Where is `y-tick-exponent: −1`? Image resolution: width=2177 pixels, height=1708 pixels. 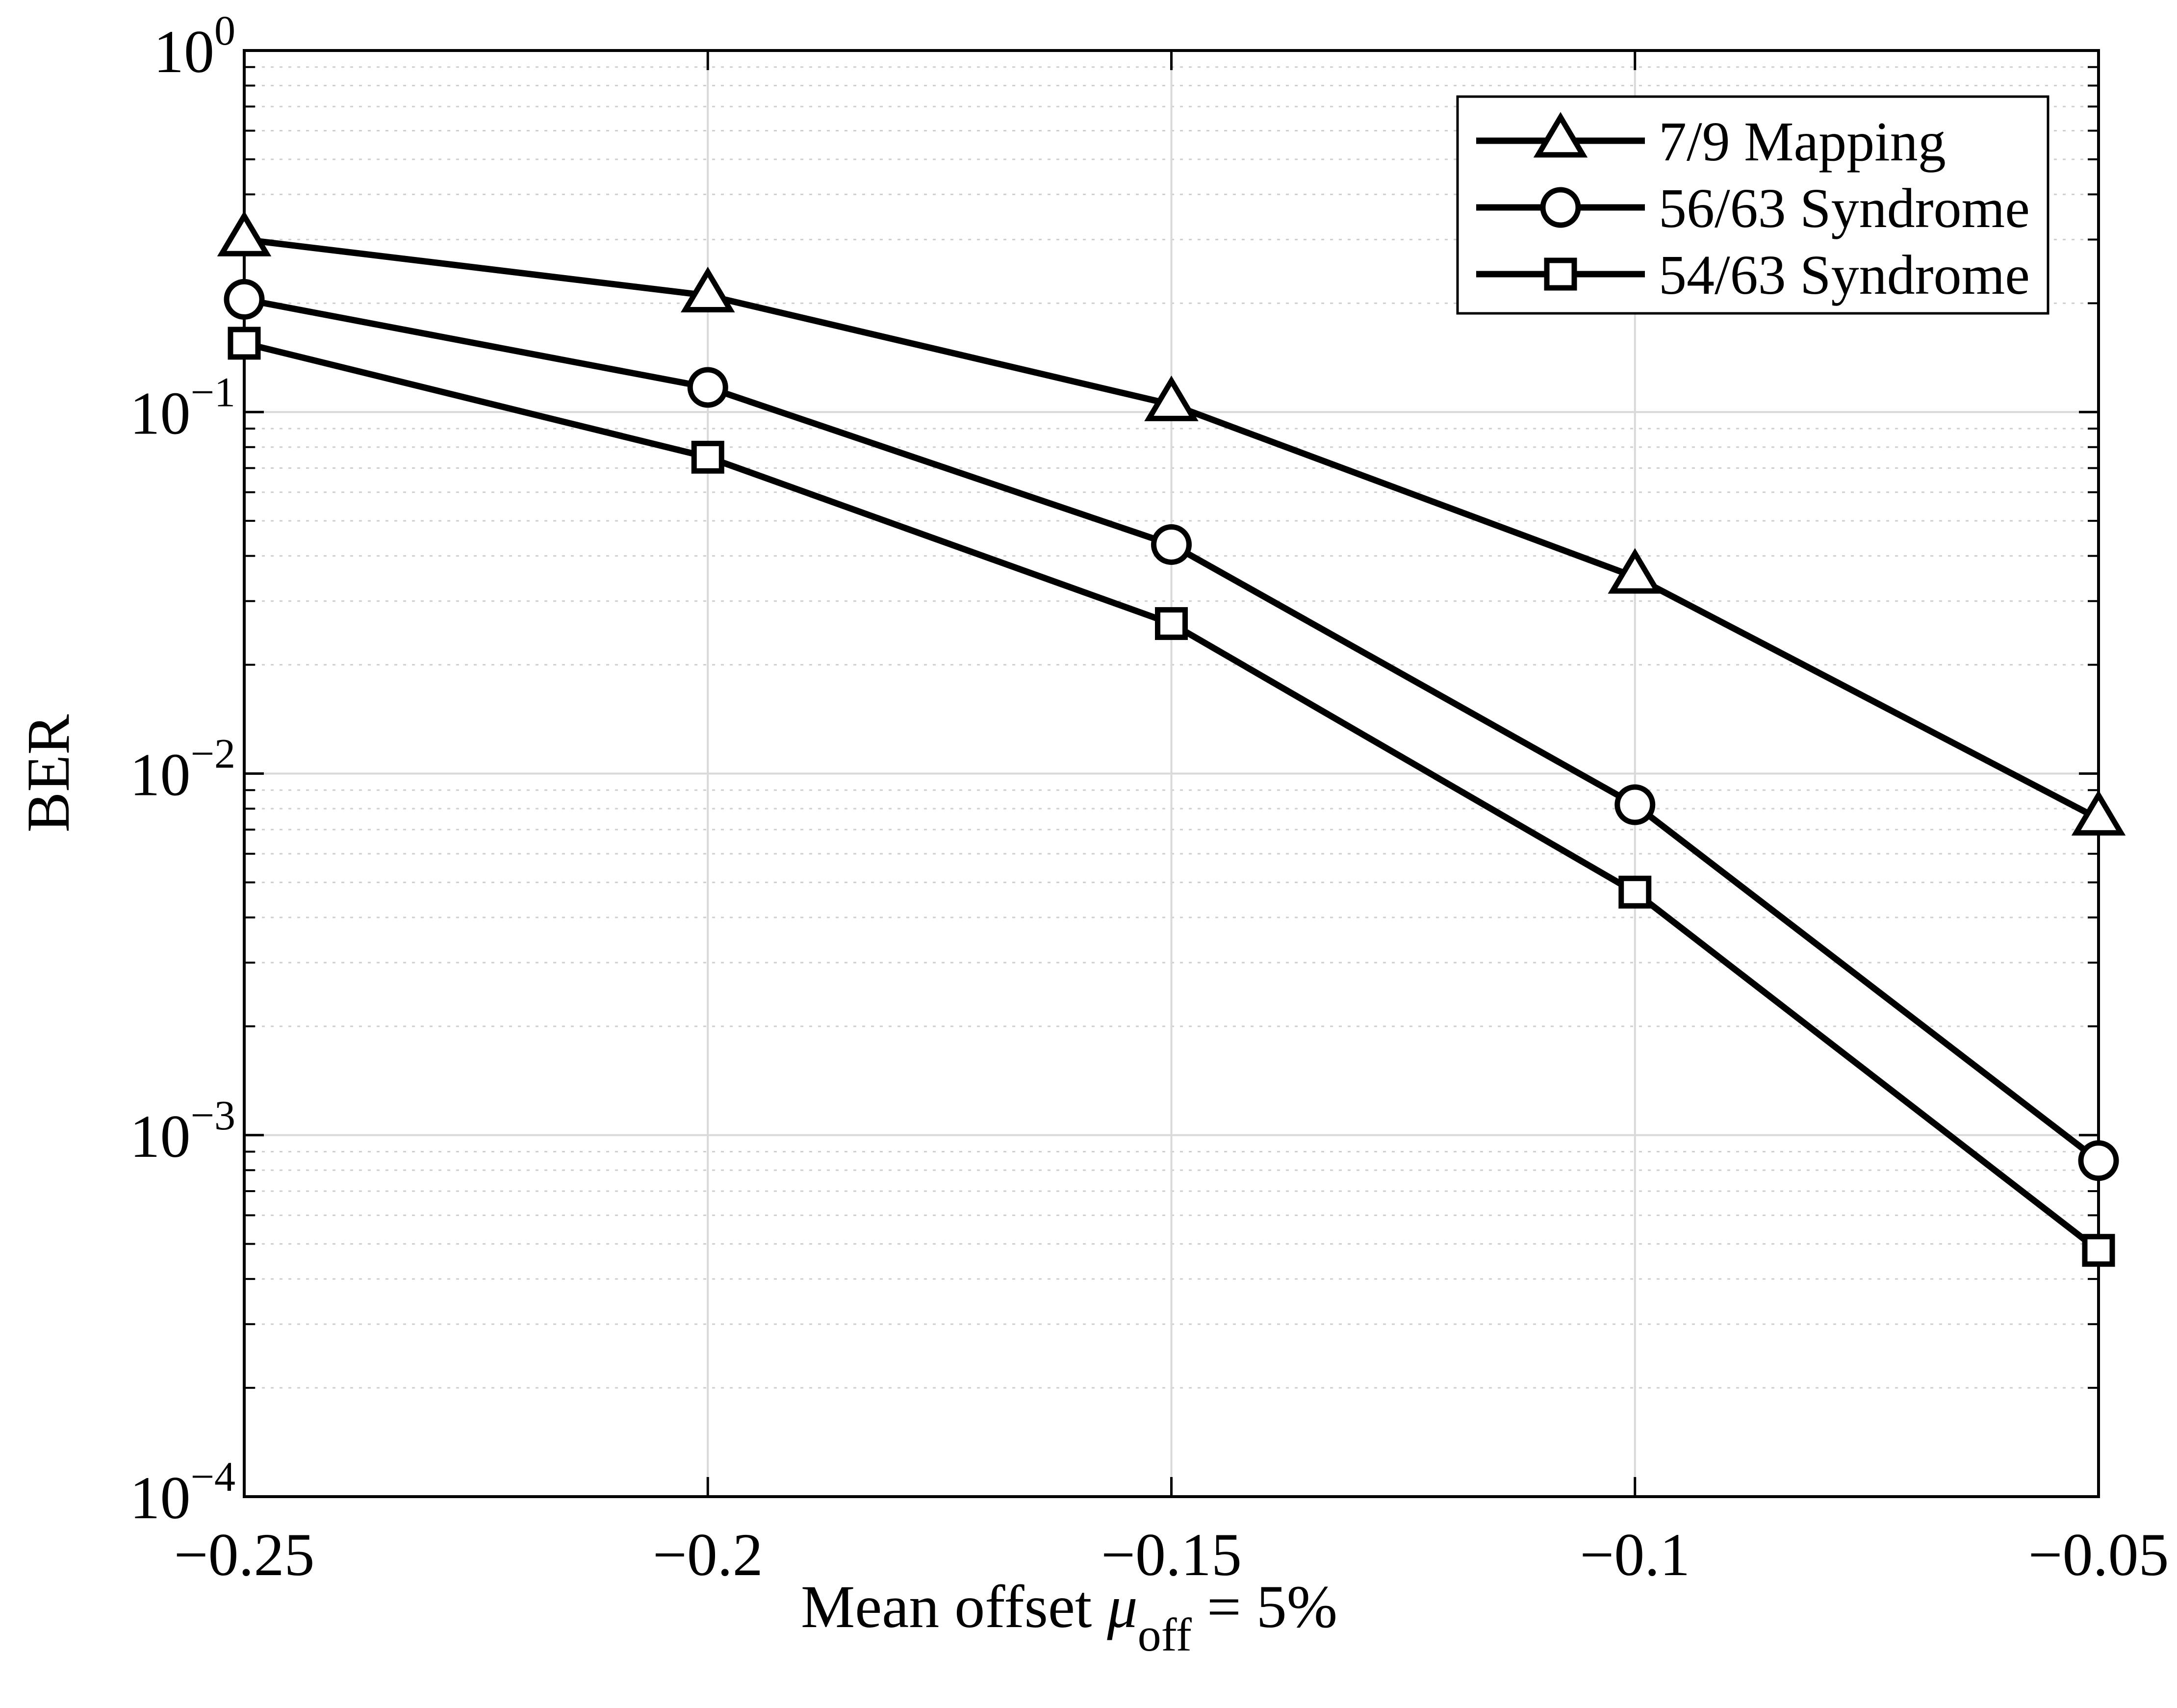 y-tick-exponent: −1 is located at coordinates (213, 392).